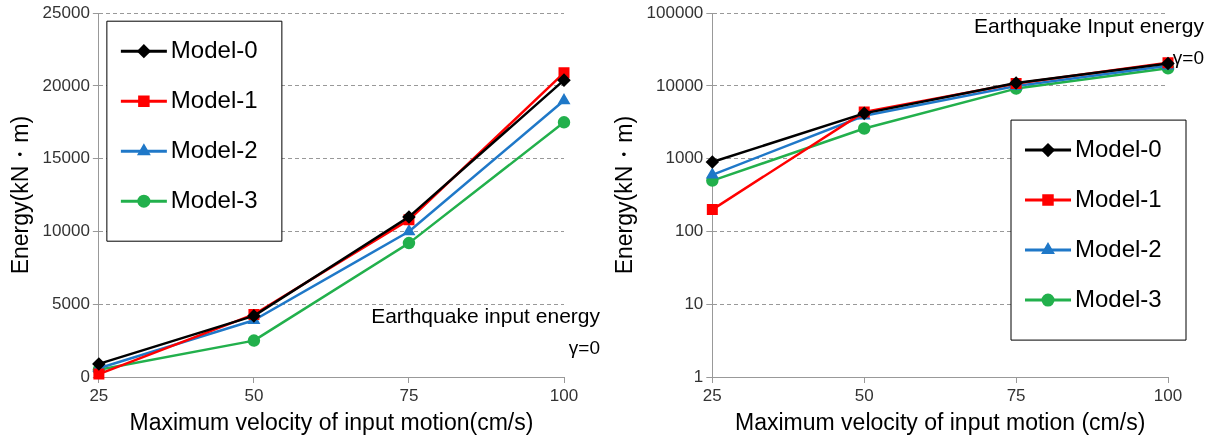 This screenshot has height=439, width=1208. I want to click on y-tick-label: 1, so click(698, 376).